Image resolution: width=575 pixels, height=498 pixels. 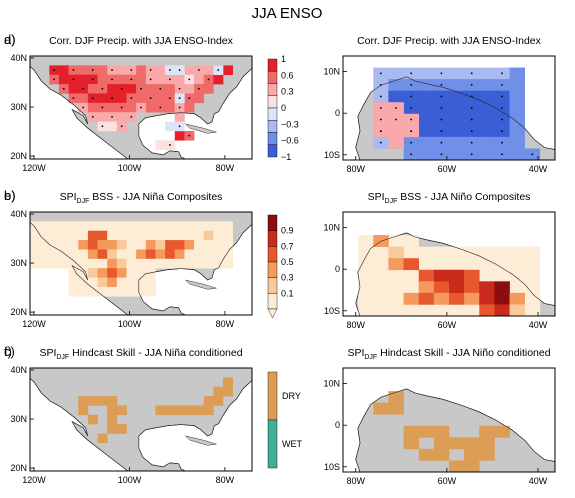 I want to click on lat-tick-label: 0, so click(x=337, y=113).